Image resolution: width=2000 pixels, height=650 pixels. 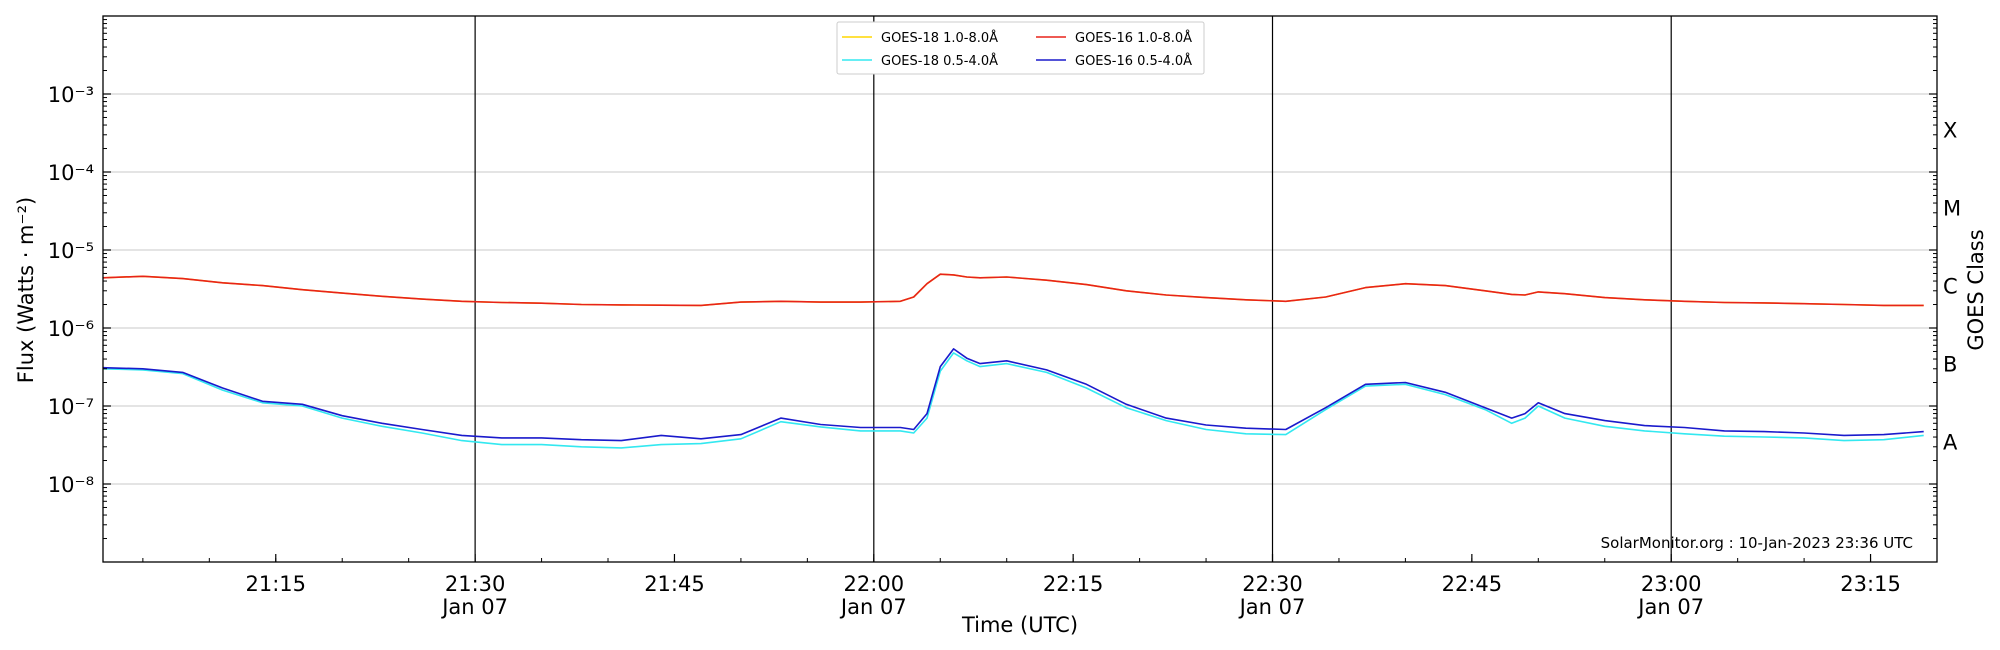 I want to click on credit-text: SolarMonitor.org : 10-Jan-2023 23:36 UTC, so click(x=1757, y=543).